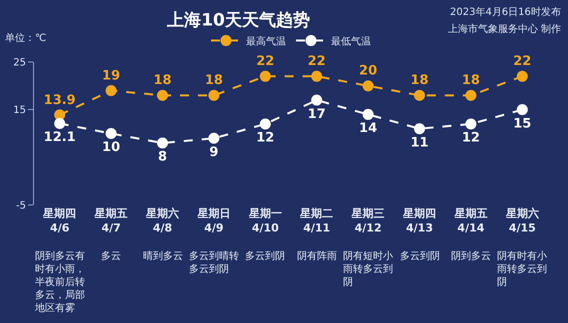 Image resolution: width=568 pixels, height=323 pixels. Describe the element at coordinates (111, 256) in the screenshot. I see `text: 多云` at that location.